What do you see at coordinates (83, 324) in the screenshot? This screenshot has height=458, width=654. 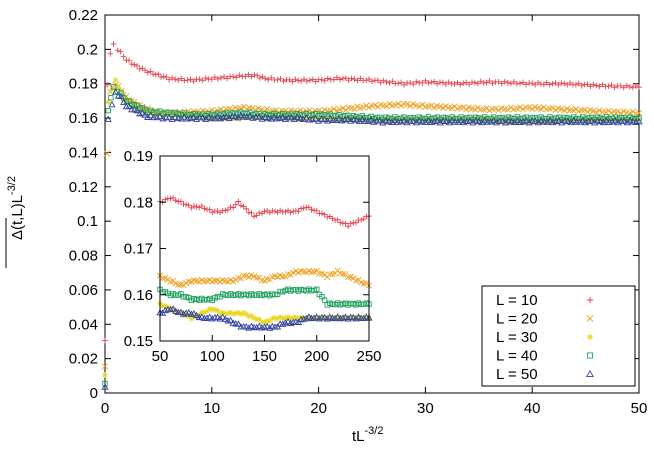 I see `main-y-tick-label: 0.04` at bounding box center [83, 324].